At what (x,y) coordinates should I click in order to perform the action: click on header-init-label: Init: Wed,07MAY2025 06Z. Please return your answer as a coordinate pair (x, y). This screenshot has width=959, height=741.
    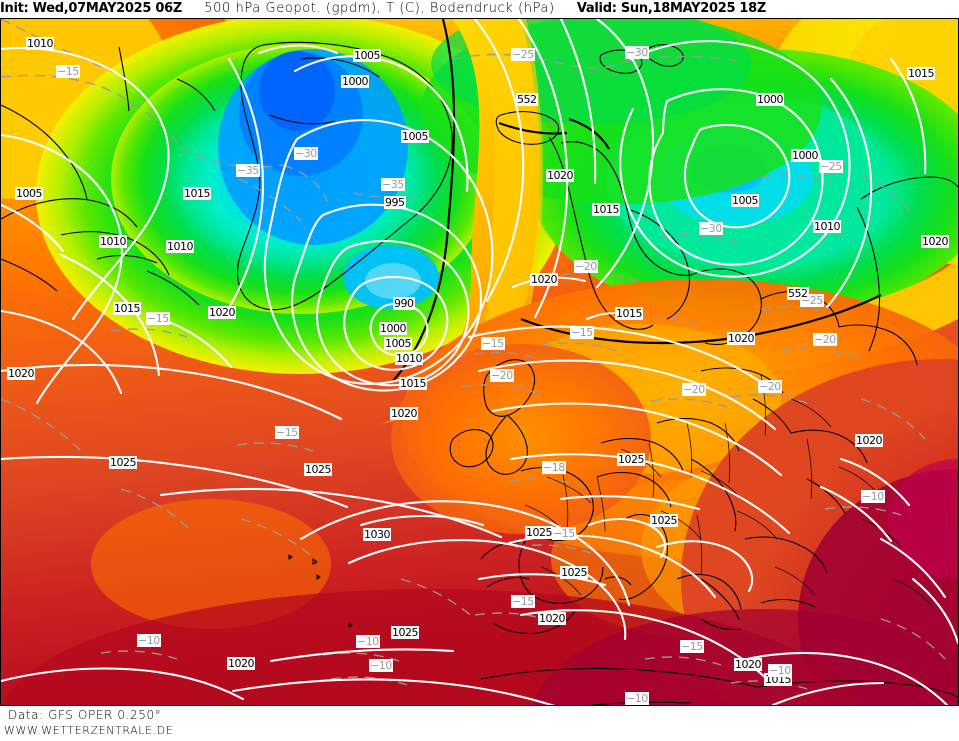
    Looking at the image, I should click on (91, 8).